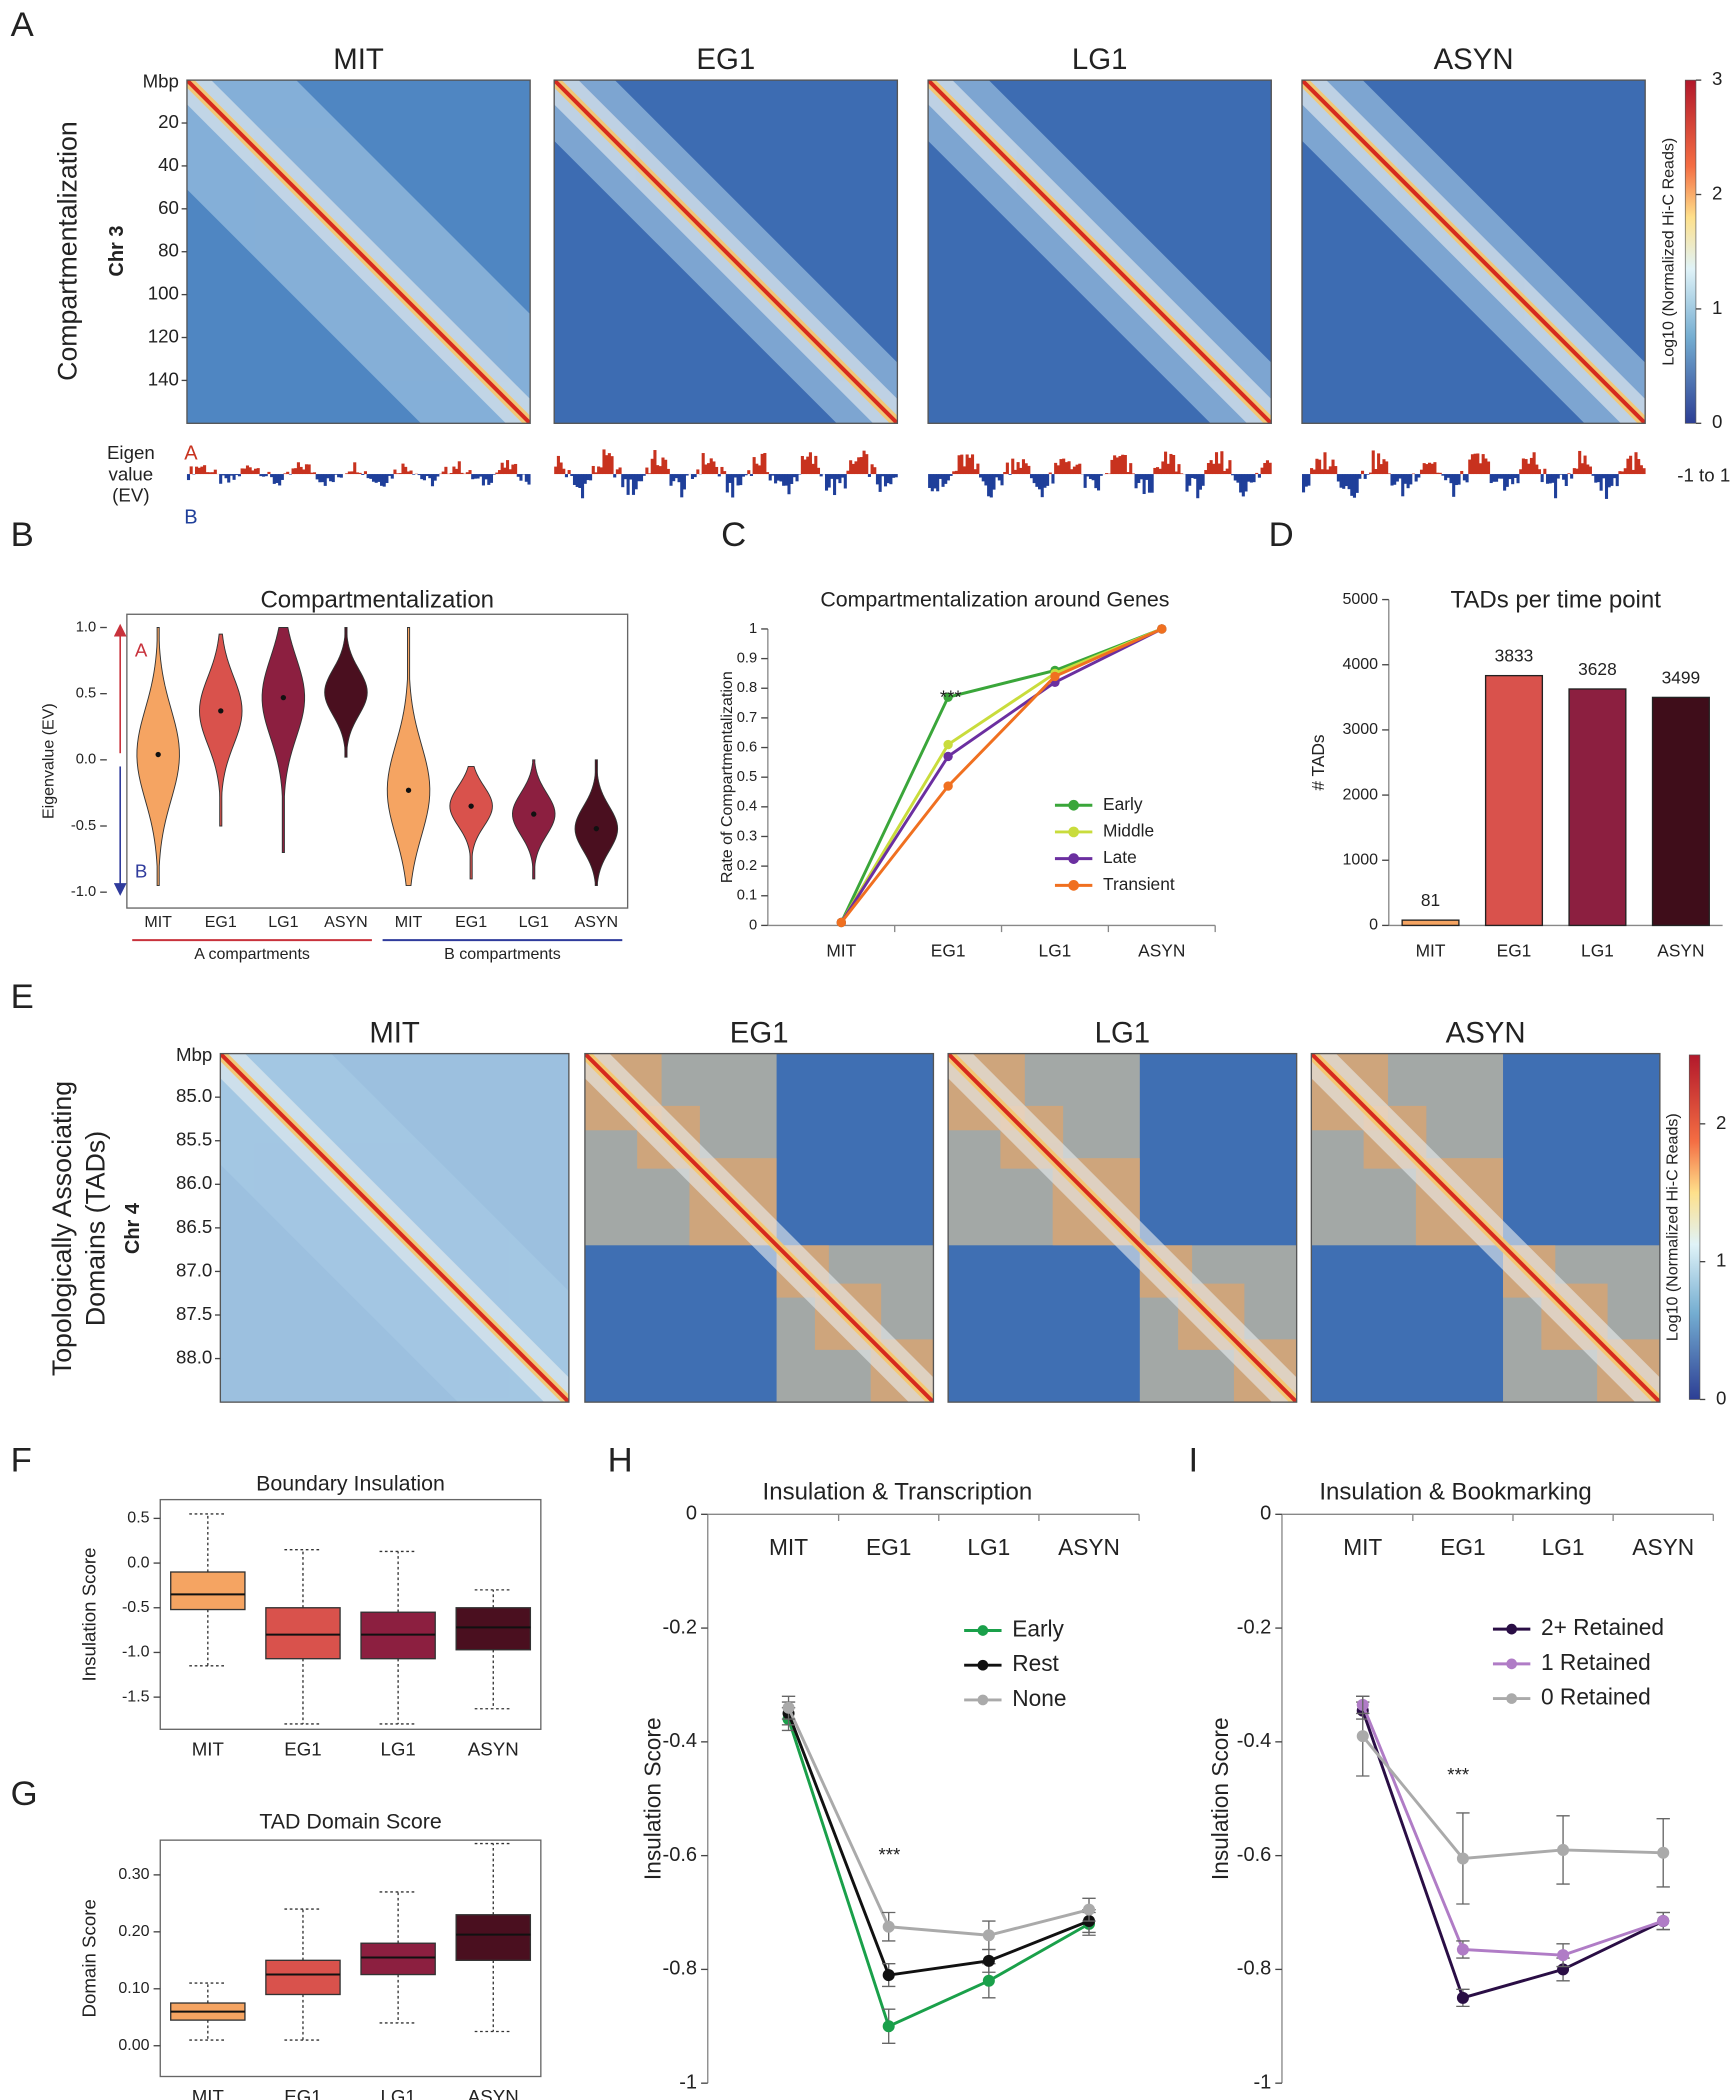 The width and height of the screenshot is (1736, 2100). What do you see at coordinates (350, 1484) in the screenshot?
I see `chart-title: Boundary Insulation` at bounding box center [350, 1484].